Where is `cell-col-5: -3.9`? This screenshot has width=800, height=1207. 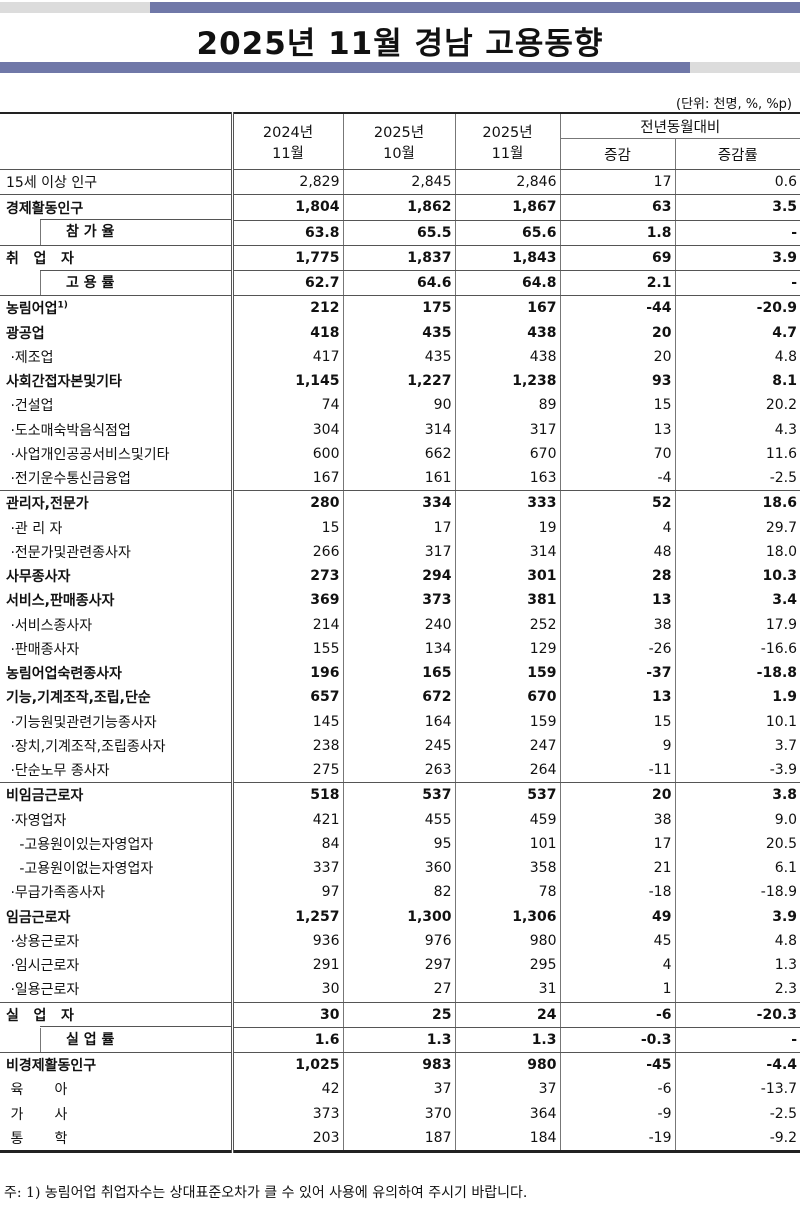
cell-col-5: -3.9 is located at coordinates (737, 771).